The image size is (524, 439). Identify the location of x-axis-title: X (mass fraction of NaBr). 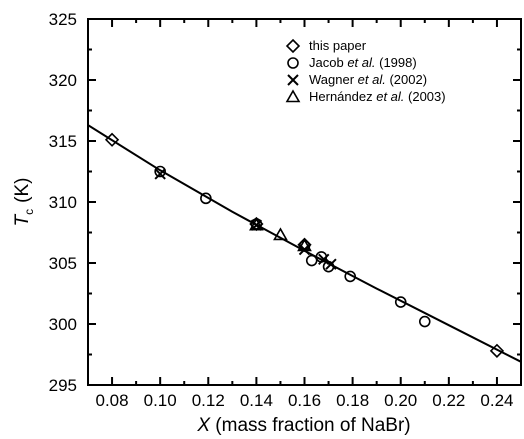
(303, 425).